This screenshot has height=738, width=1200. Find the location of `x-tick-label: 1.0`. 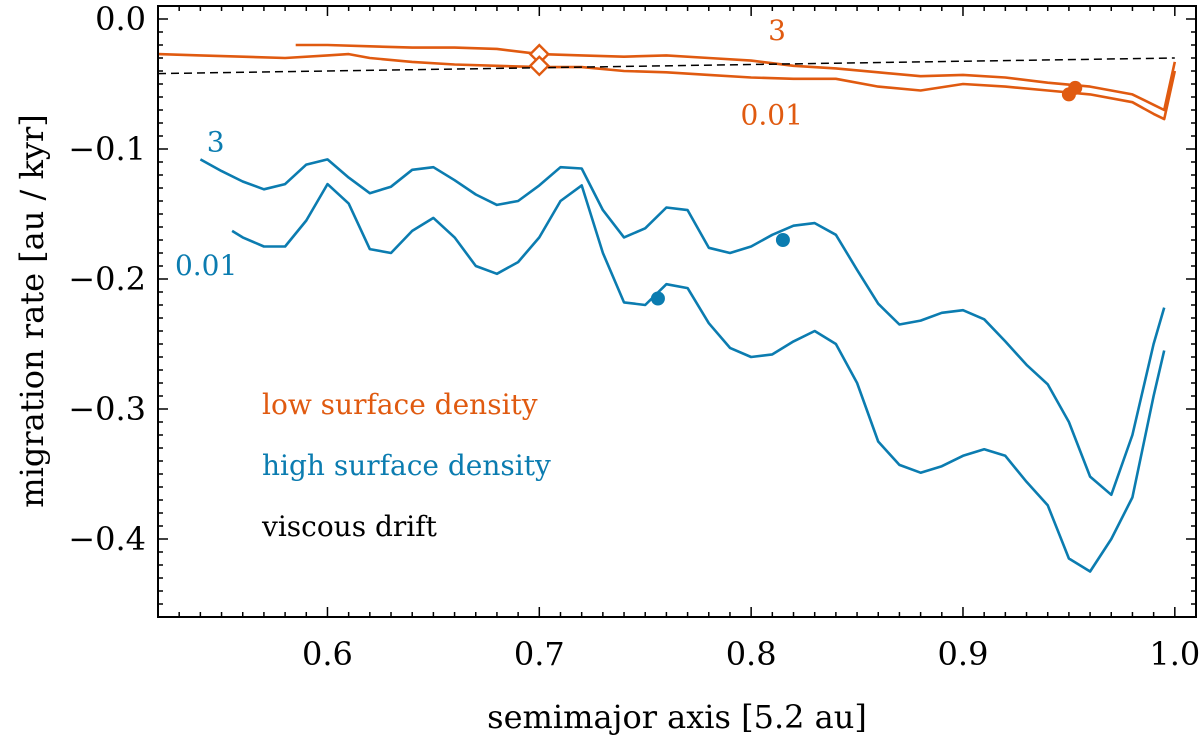

x-tick-label: 1.0 is located at coordinates (1174, 654).